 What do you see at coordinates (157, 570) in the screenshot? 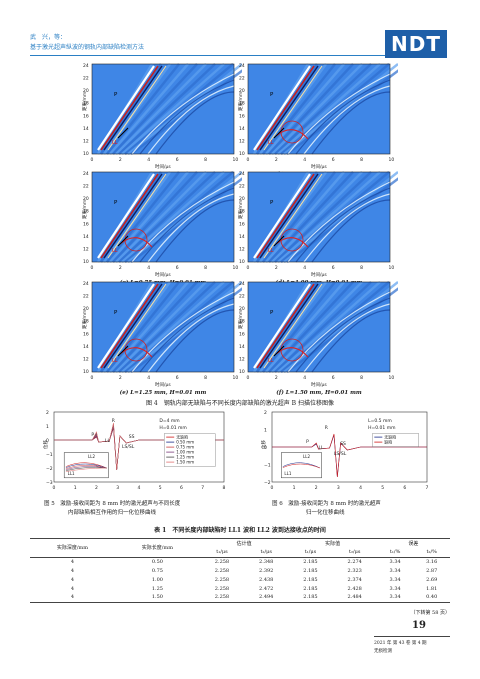
I see `table-cell: 0.75` at bounding box center [157, 570].